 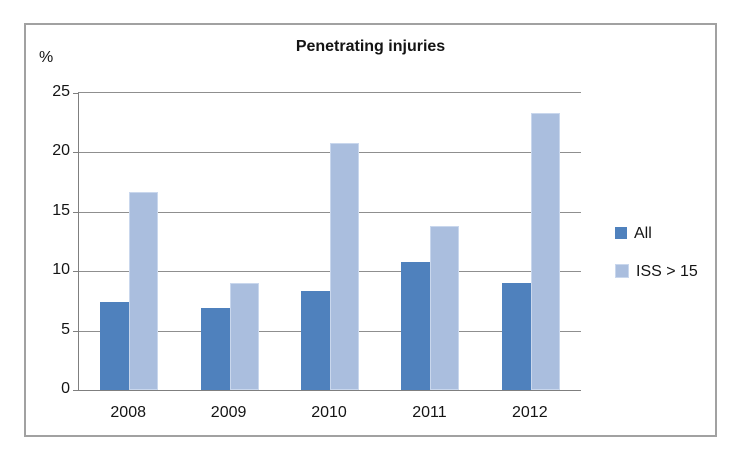 I want to click on y-tick-label-15: 15, so click(x=61, y=210).